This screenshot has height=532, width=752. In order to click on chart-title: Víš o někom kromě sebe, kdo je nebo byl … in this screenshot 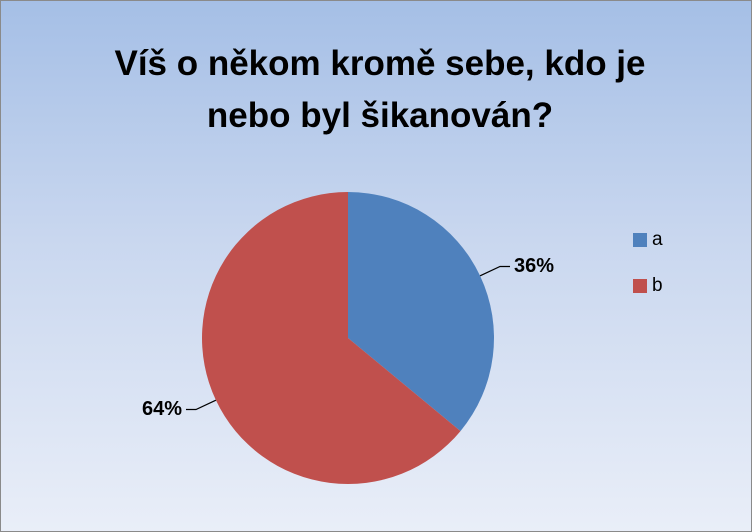, I will do `click(380, 89)`.